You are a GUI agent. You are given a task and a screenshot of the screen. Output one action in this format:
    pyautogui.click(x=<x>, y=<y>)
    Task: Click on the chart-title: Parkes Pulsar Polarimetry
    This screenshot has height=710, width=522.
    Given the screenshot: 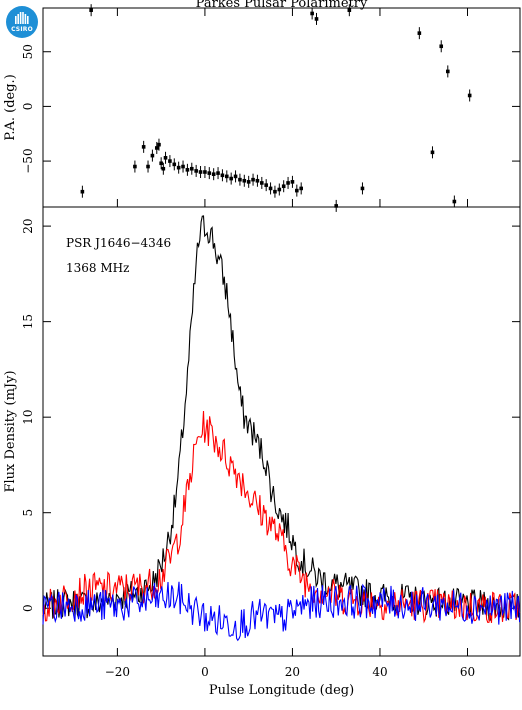 What is the action you would take?
    pyautogui.click(x=282, y=5)
    